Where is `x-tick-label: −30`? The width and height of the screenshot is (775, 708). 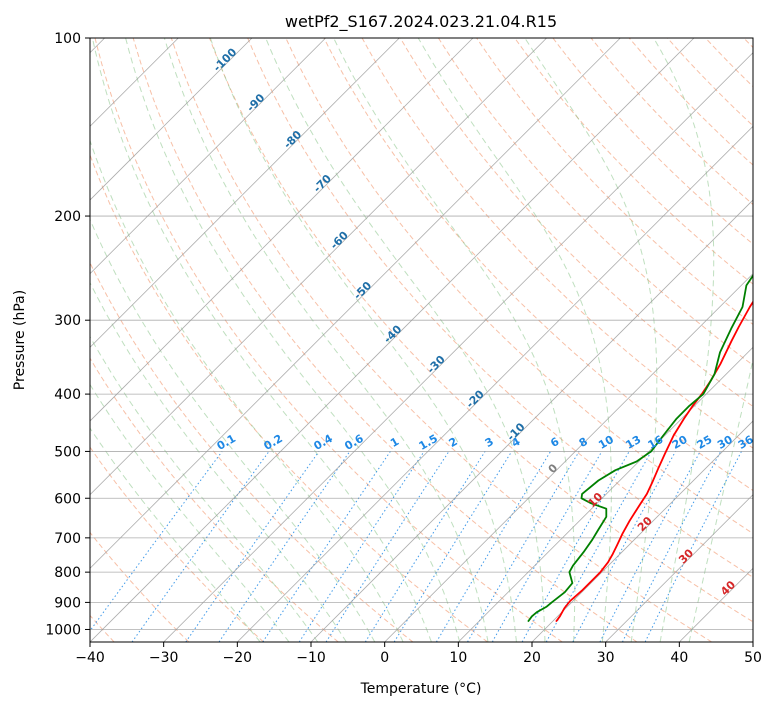
x-tick-label: −30 is located at coordinates (164, 658).